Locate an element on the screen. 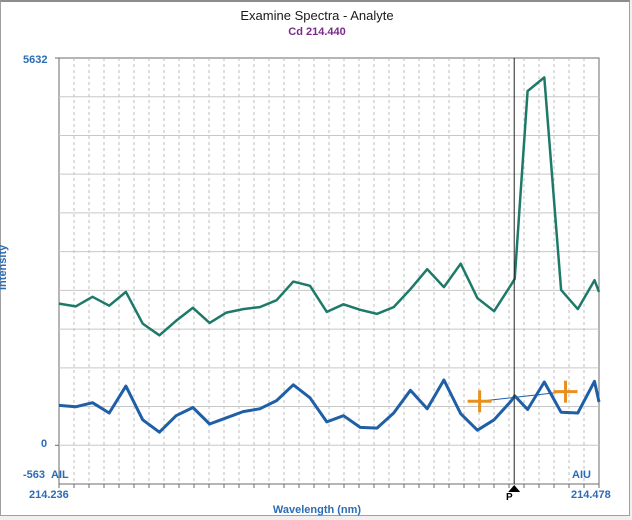  aiu-marker: AIU is located at coordinates (581, 475).